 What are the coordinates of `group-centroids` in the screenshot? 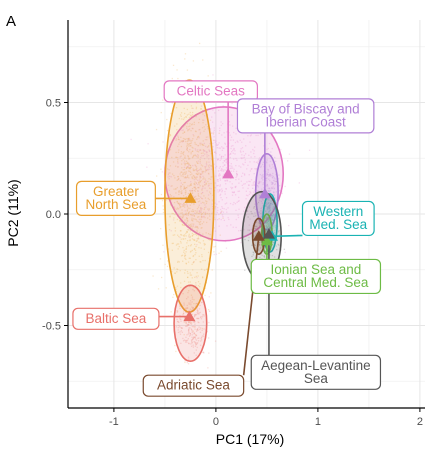 It's located at (230, 244).